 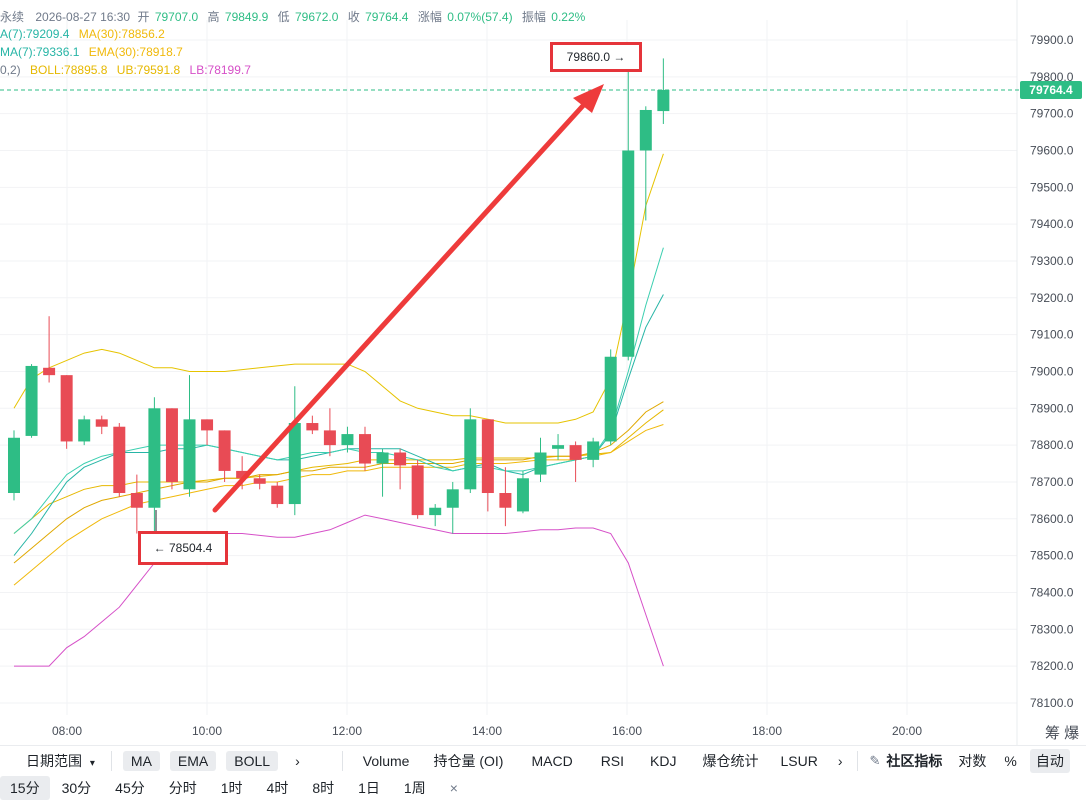 I want to click on kdj-indicator-button: KDJ, so click(x=663, y=761).